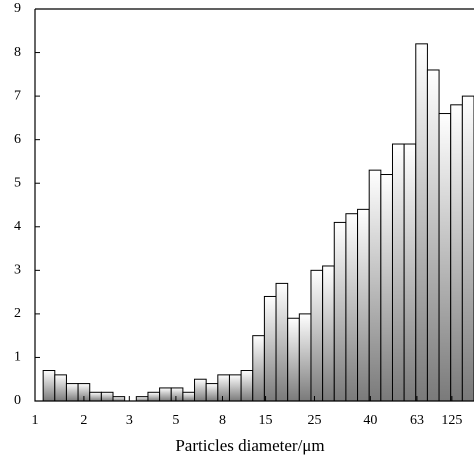 This screenshot has width=474, height=474. I want to click on y-tick-label: 4, so click(17, 226).